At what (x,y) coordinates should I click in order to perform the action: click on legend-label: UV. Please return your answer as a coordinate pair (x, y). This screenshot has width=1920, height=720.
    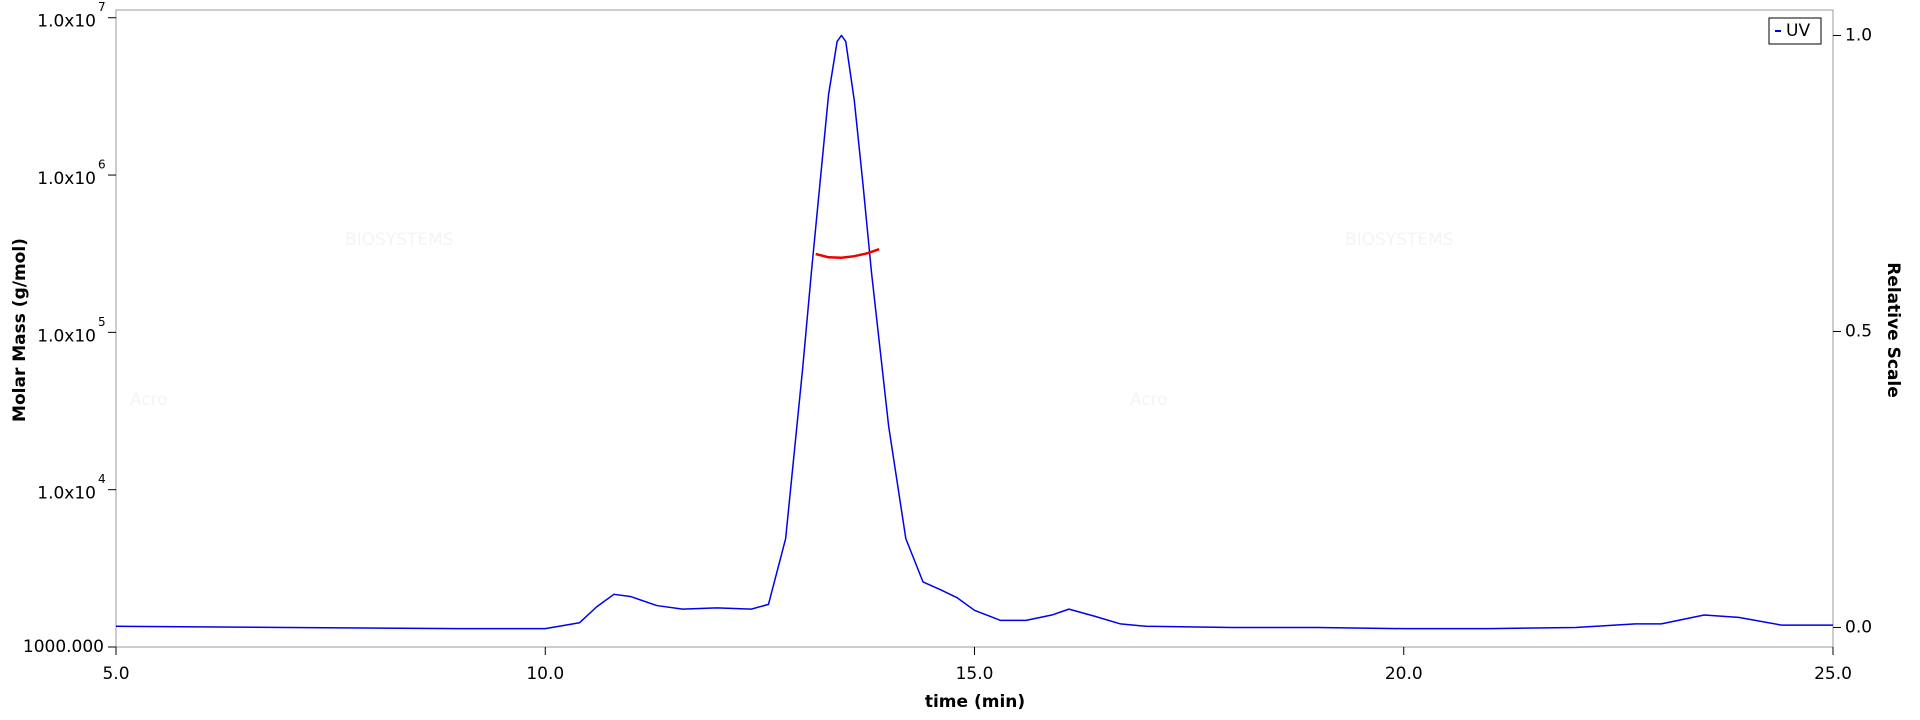
    Looking at the image, I should click on (1798, 31).